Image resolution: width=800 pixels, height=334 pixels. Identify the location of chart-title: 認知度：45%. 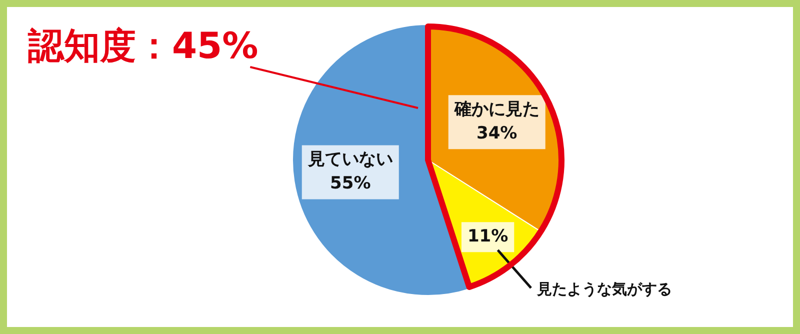
(143, 47).